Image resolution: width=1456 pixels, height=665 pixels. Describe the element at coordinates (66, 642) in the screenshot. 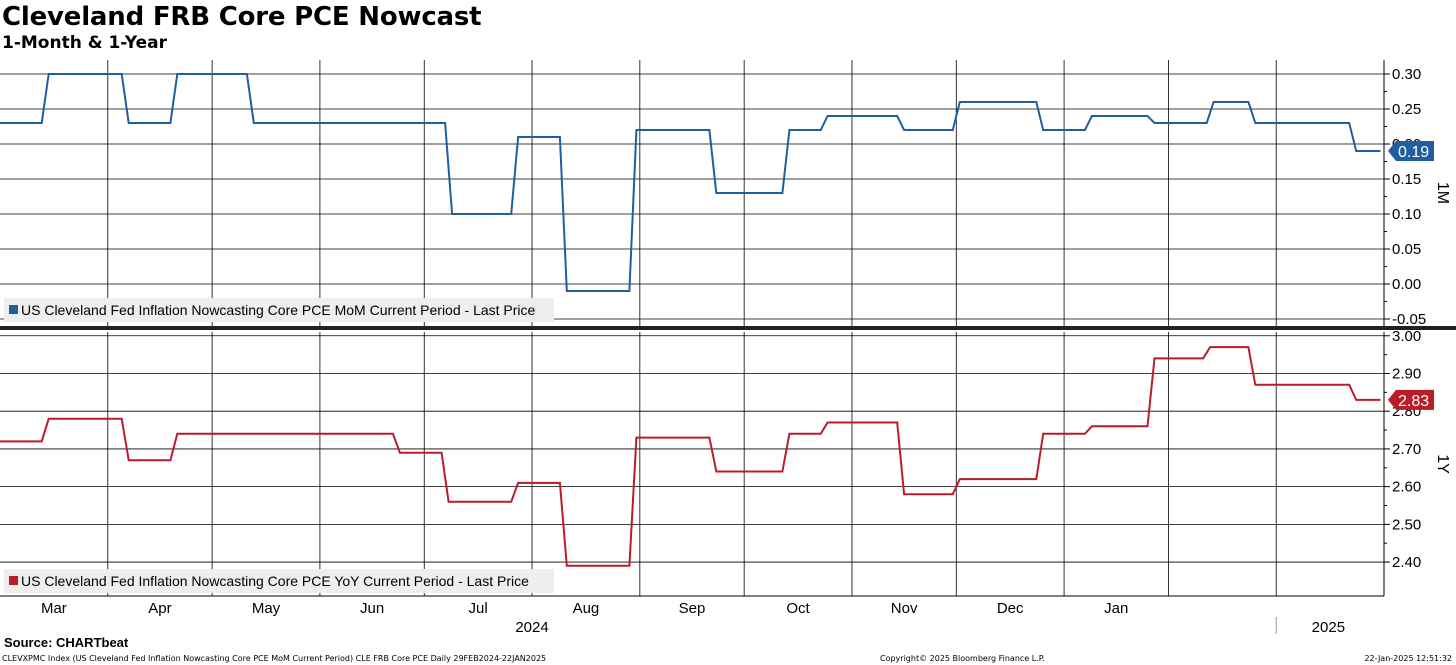

I see `source-note: Source: CHARTbeat` at that location.